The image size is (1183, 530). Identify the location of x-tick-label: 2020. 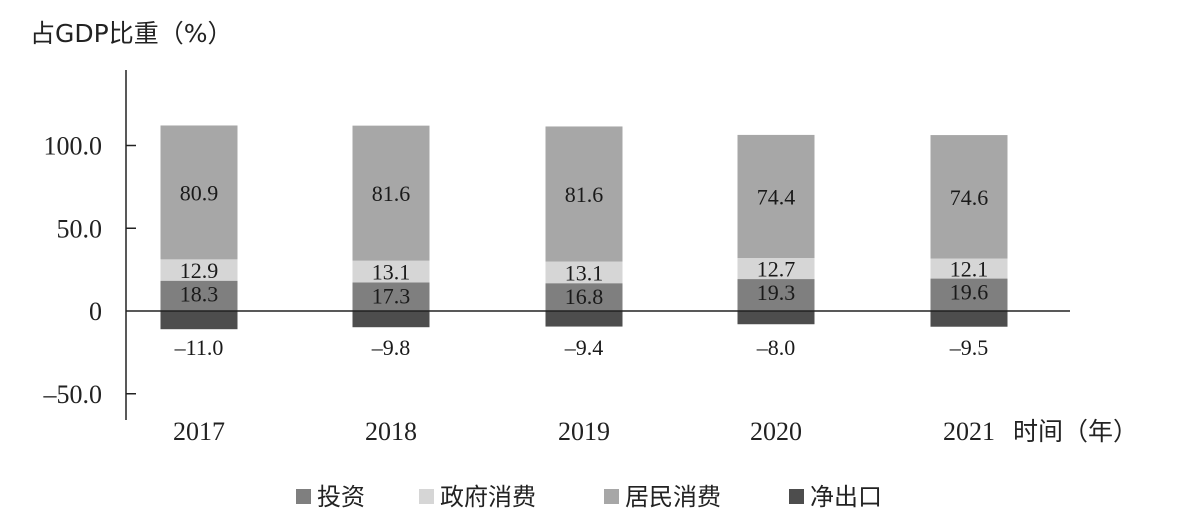
(776, 431).